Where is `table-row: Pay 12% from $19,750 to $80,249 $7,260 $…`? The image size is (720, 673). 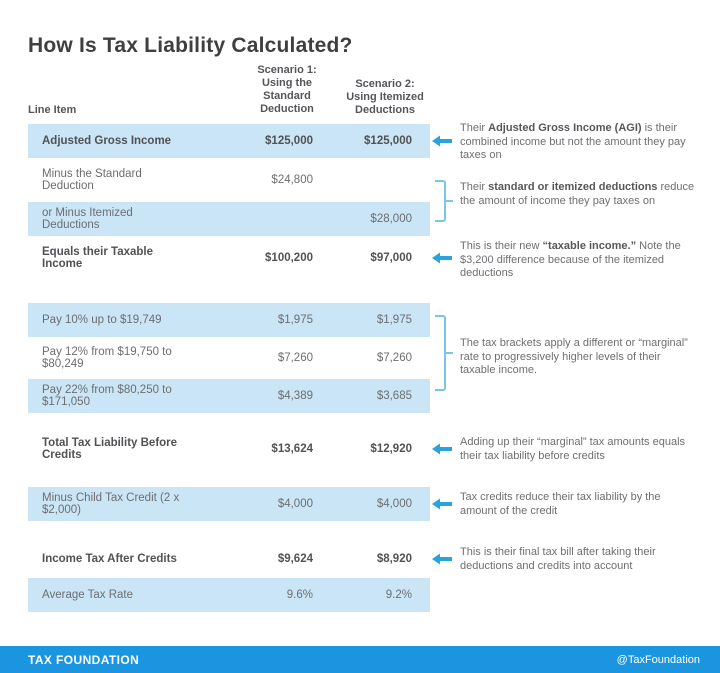 table-row: Pay 12% from $19,750 to $80,249 $7,260 $… is located at coordinates (229, 358).